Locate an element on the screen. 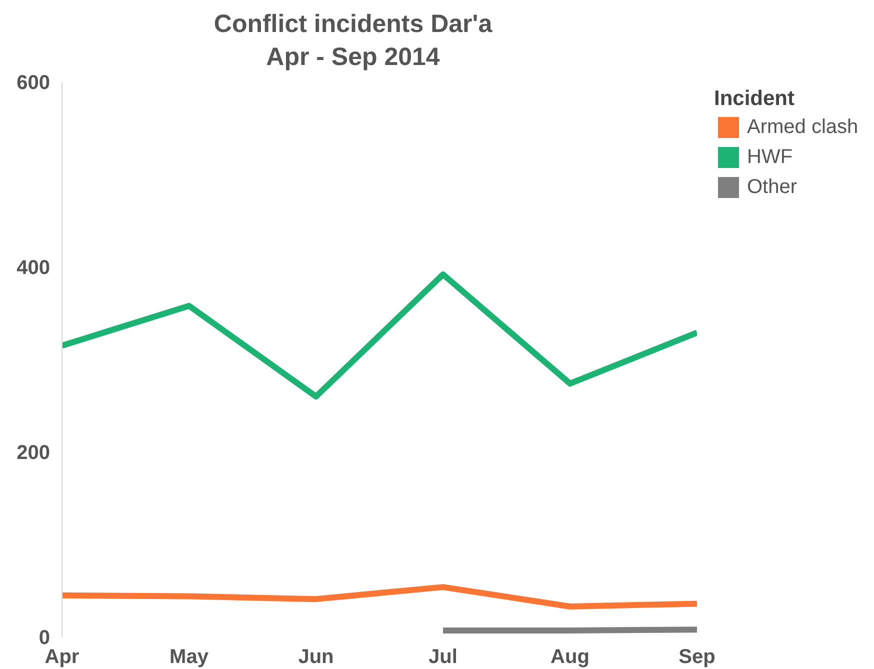 This screenshot has height=669, width=874. x-tick-label: Apr is located at coordinates (62, 657).